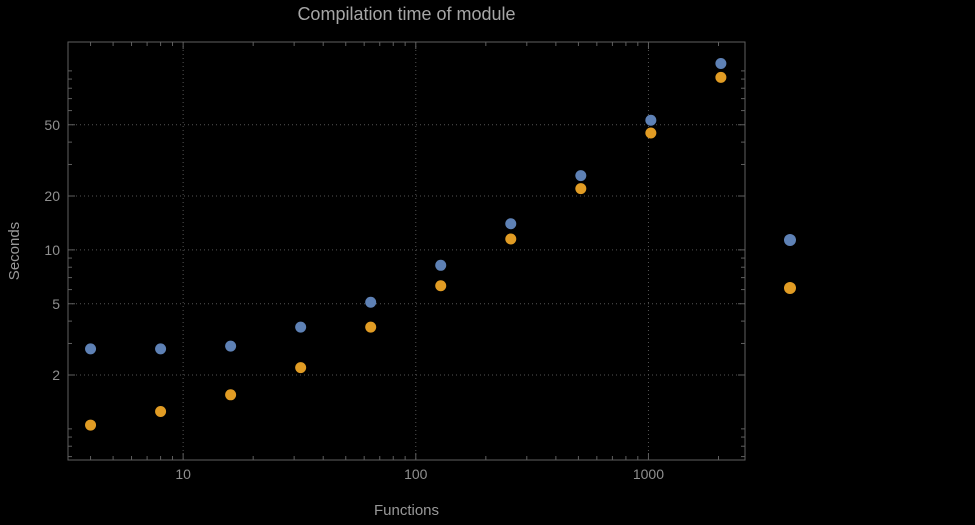 The width and height of the screenshot is (975, 525). I want to click on y-tick-label: 50, so click(52, 125).